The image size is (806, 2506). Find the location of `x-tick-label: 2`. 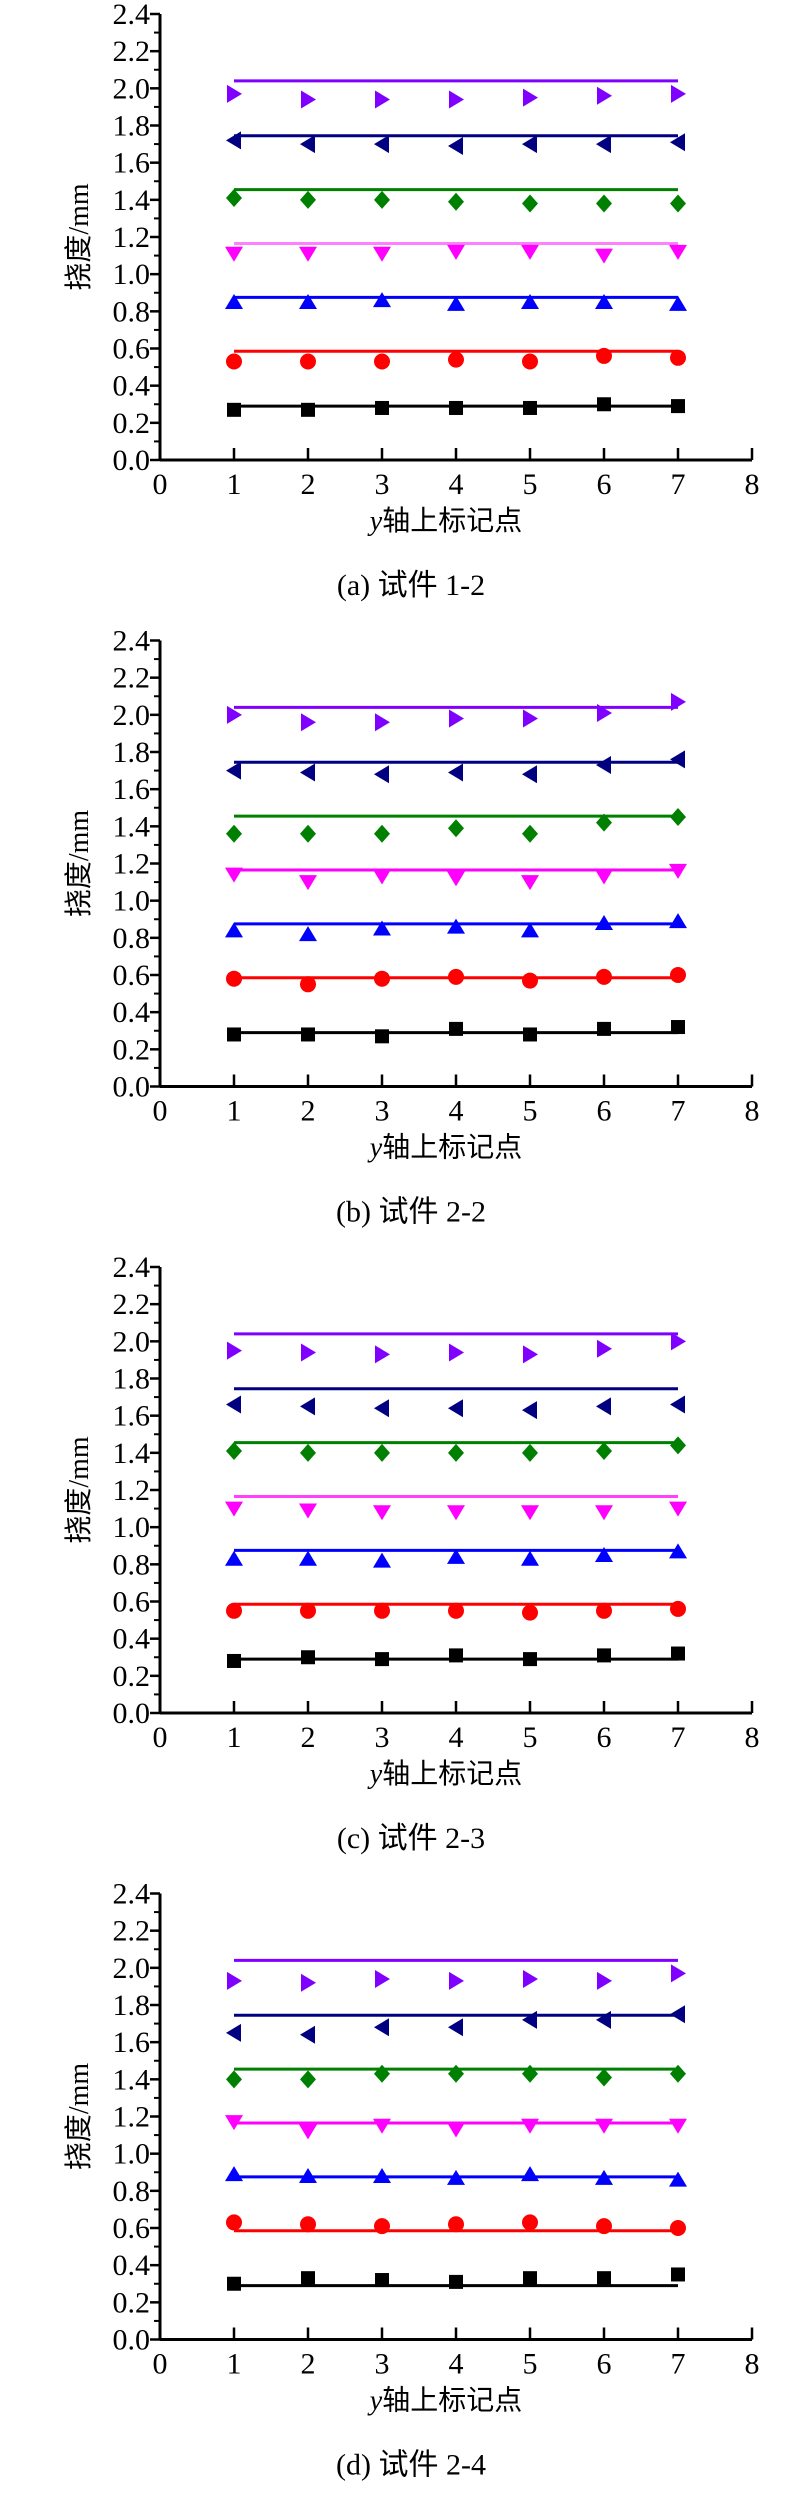

x-tick-label: 2 is located at coordinates (308, 2364).